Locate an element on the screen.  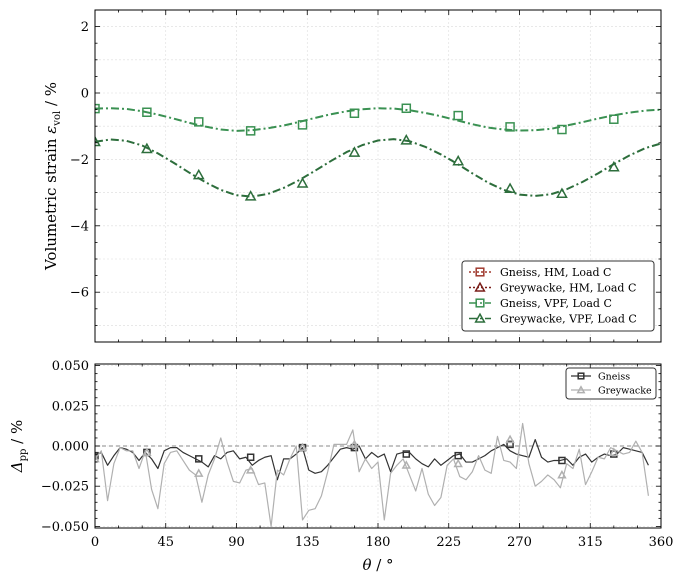
bottom-legend-label: Gneiss is located at coordinates (614, 377).